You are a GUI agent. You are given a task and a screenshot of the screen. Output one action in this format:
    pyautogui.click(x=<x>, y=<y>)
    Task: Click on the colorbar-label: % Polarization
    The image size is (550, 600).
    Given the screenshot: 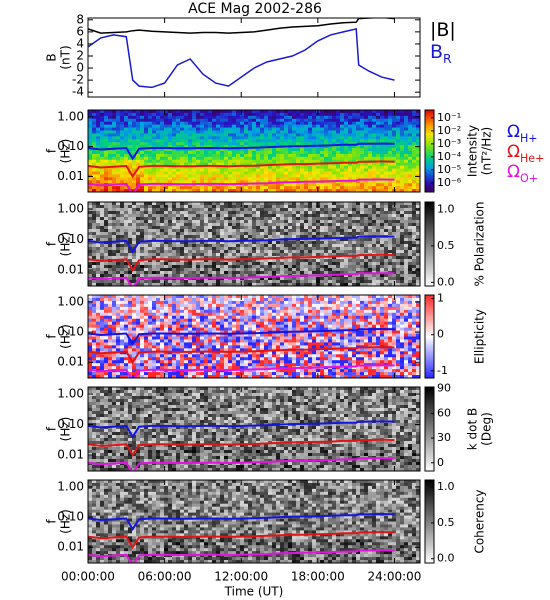 What is the action you would take?
    pyautogui.click(x=480, y=244)
    